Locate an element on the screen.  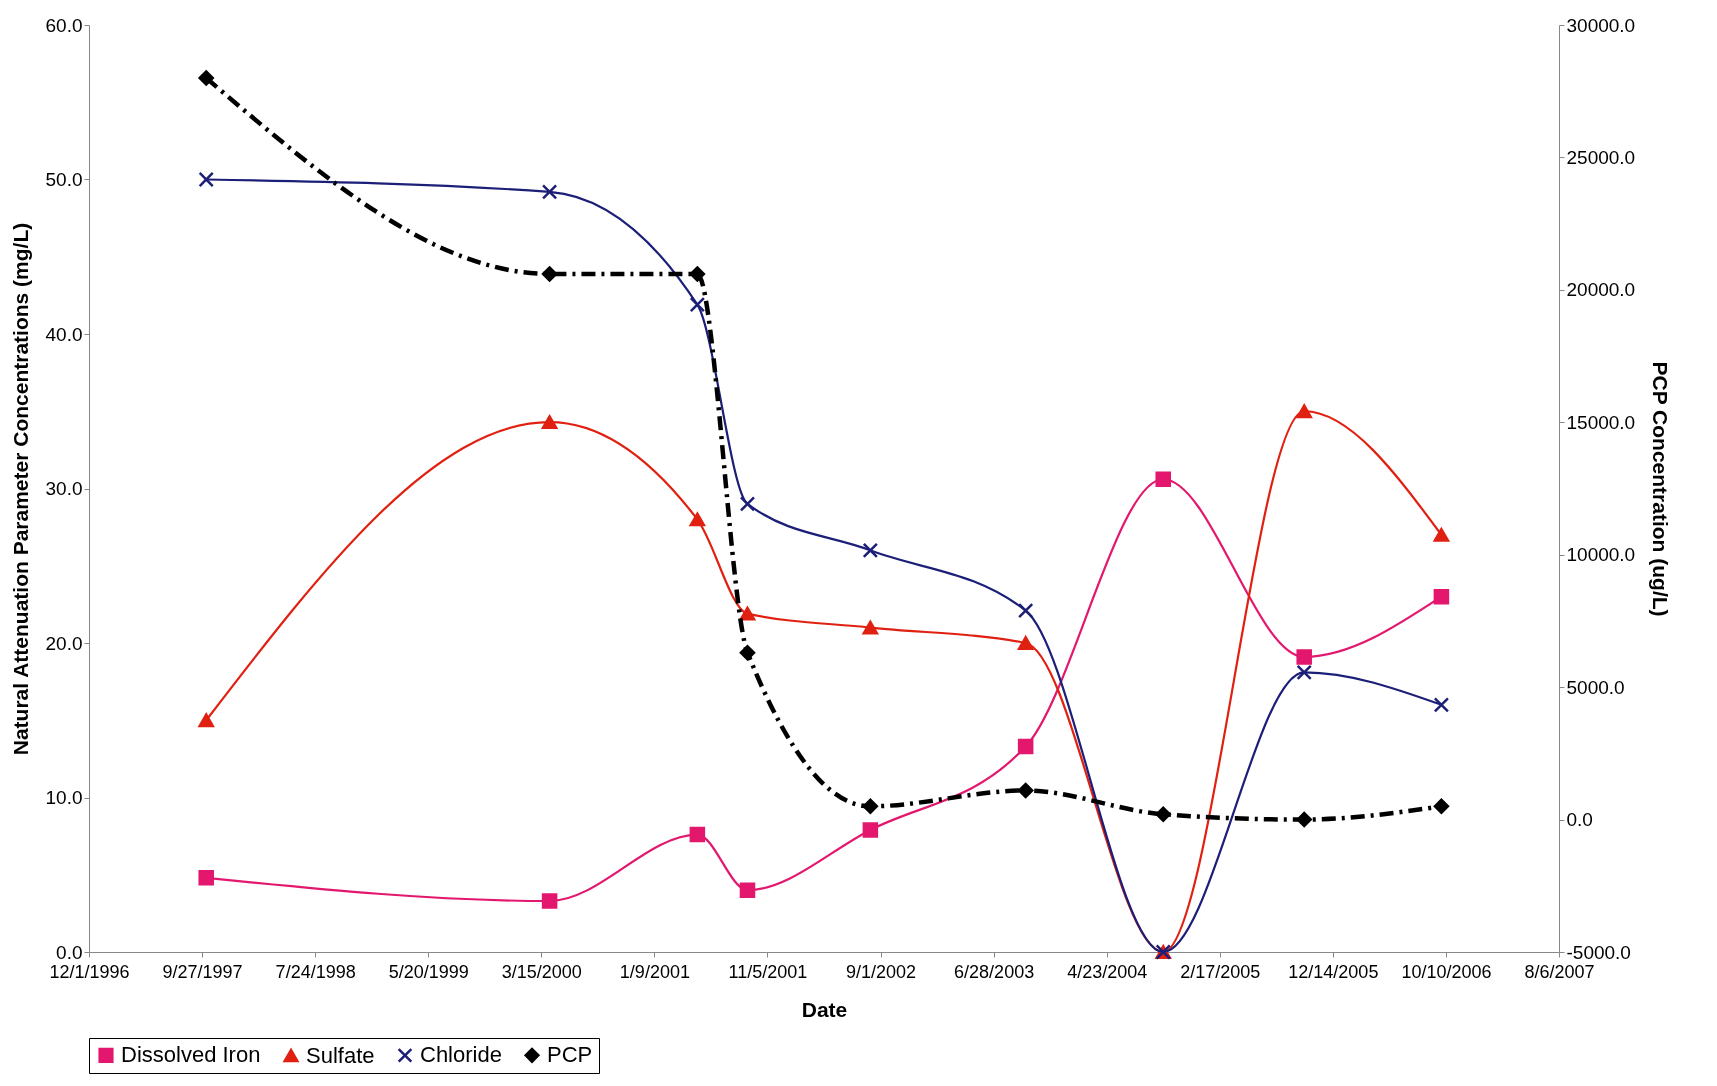
x-tick-label: 2/17/2005 is located at coordinates (1220, 971).